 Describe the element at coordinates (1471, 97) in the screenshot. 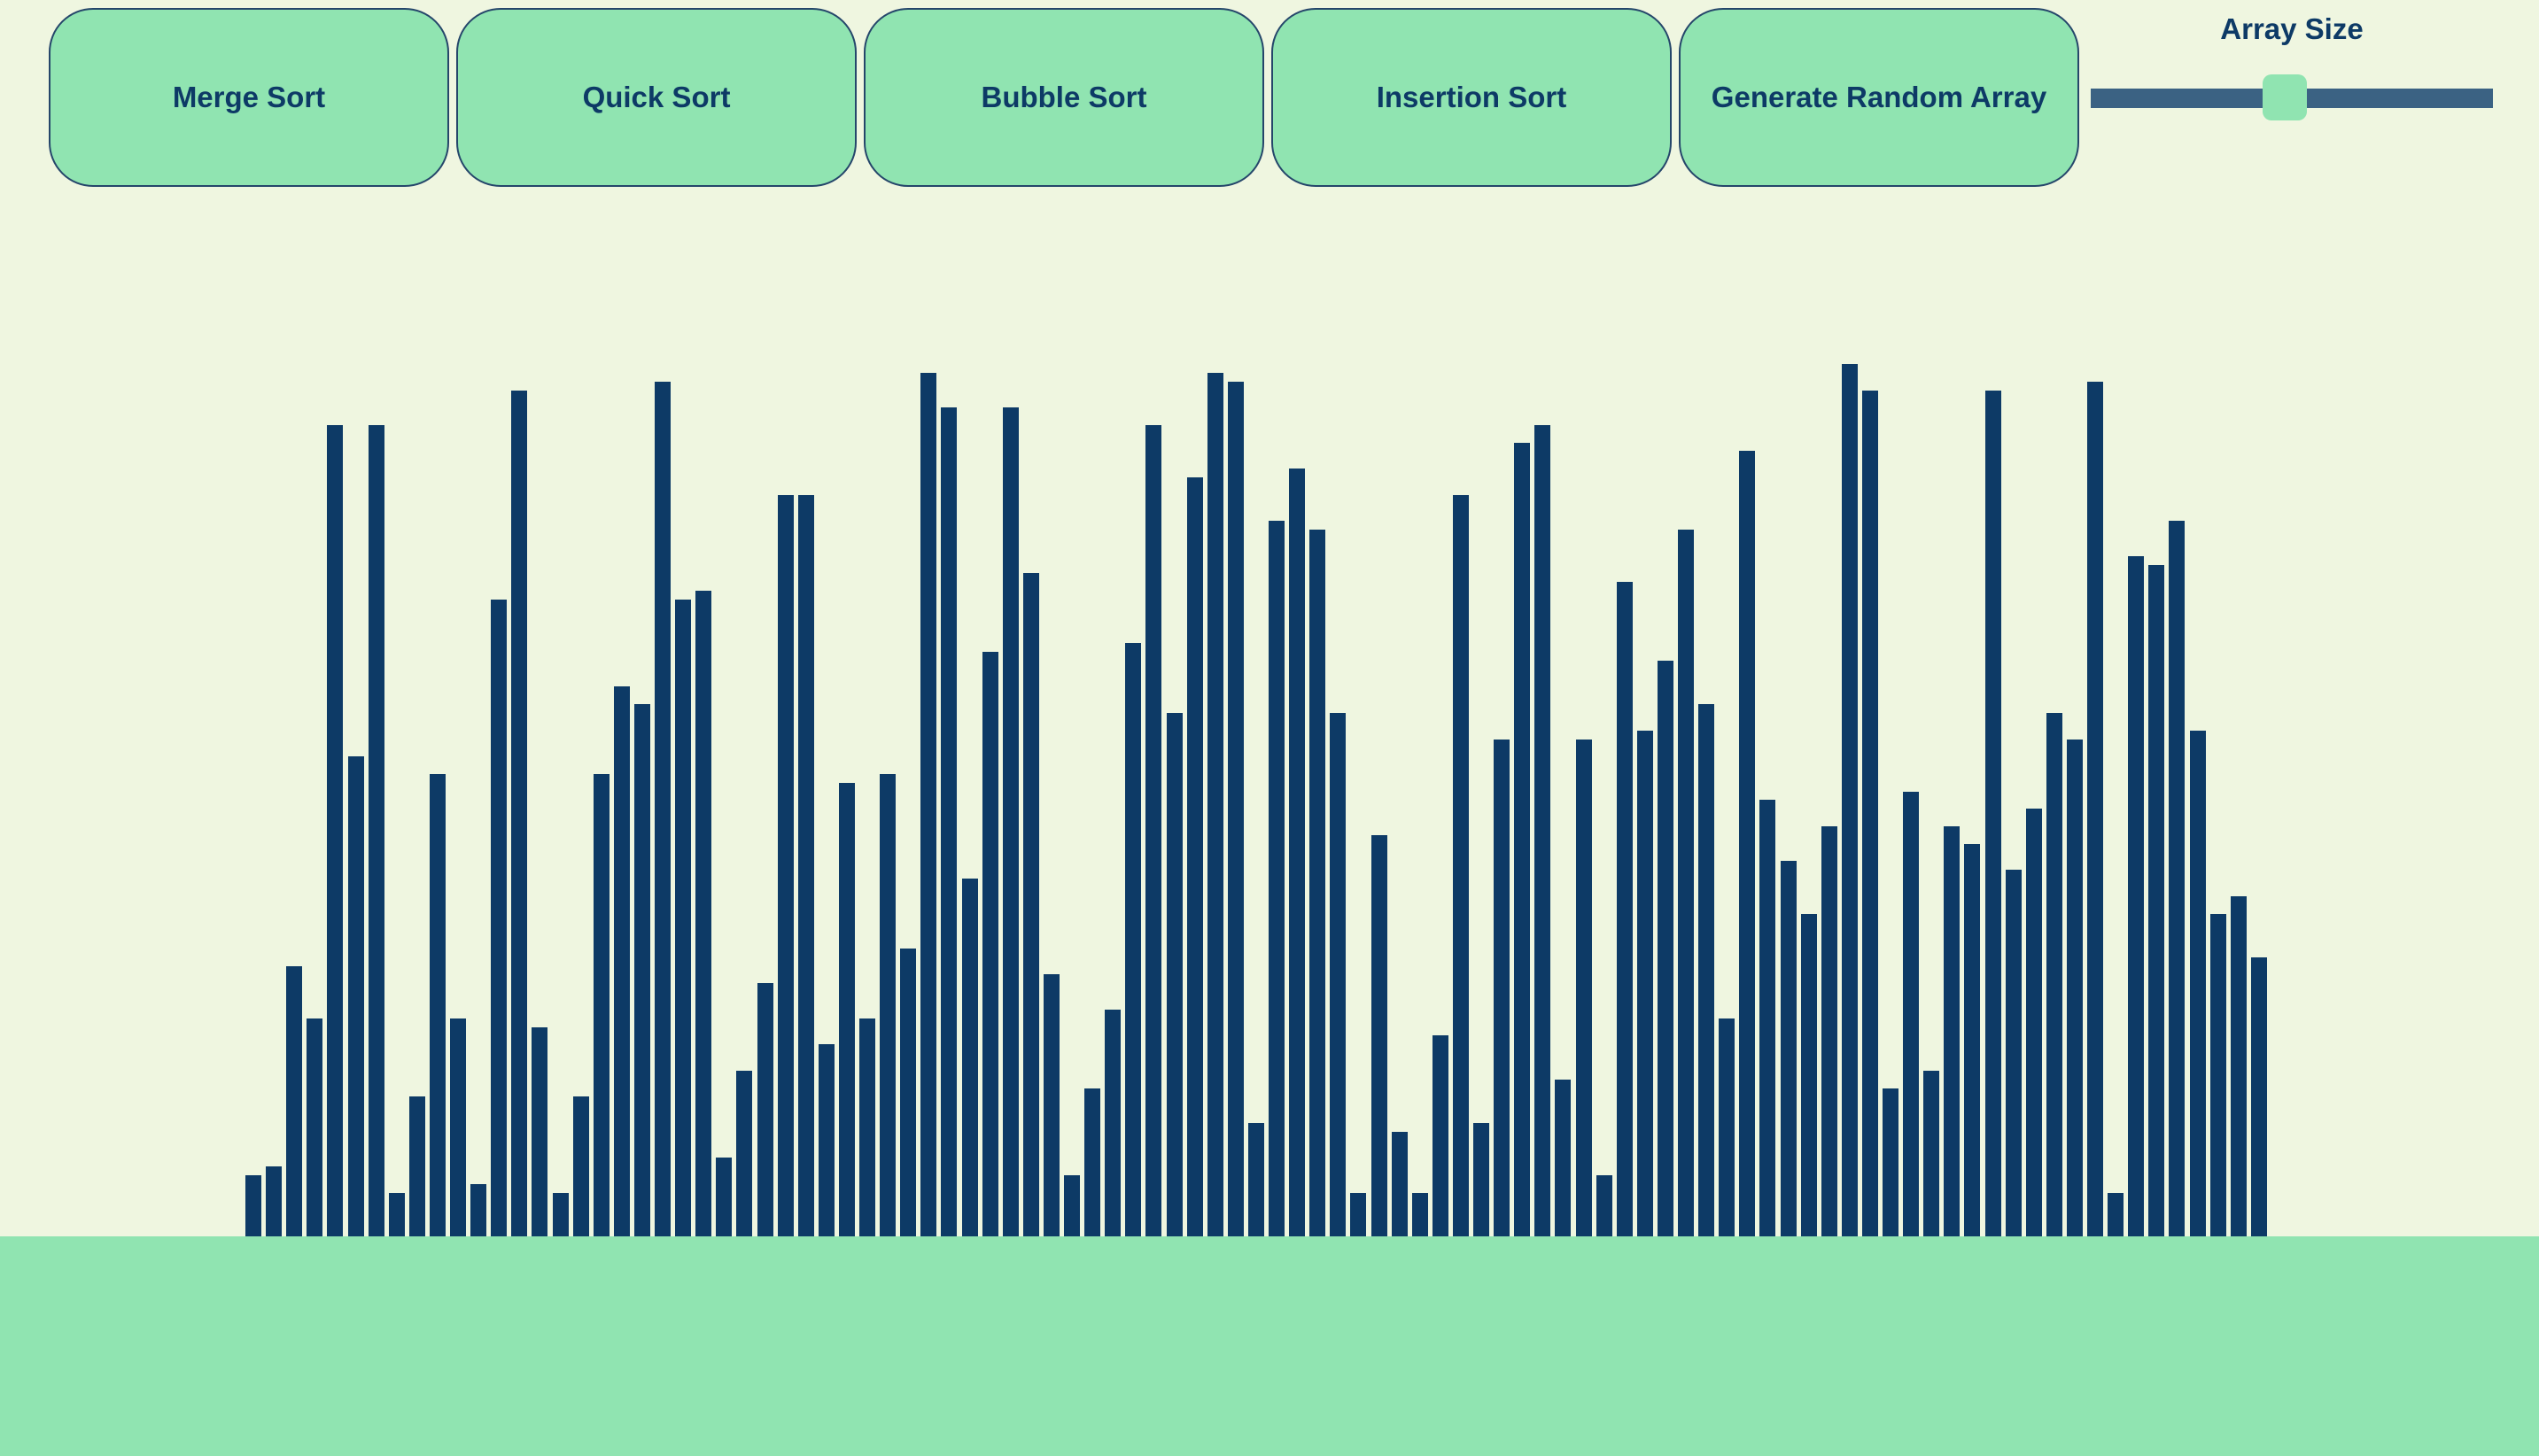

I see `insertion-sort-button: Insertion Sort` at that location.